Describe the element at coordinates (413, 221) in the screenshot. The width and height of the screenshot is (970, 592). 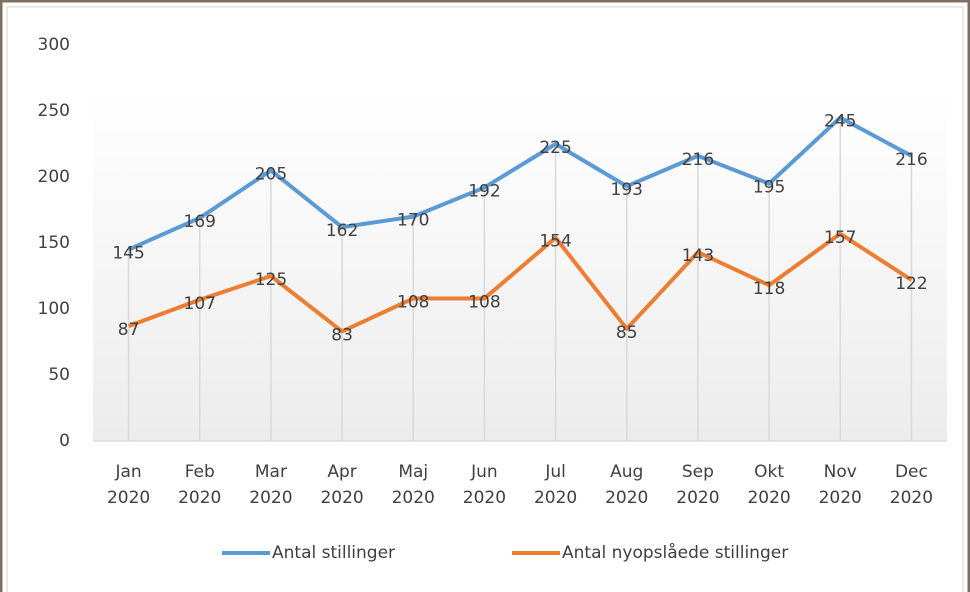
I see `data-label: 170` at that location.